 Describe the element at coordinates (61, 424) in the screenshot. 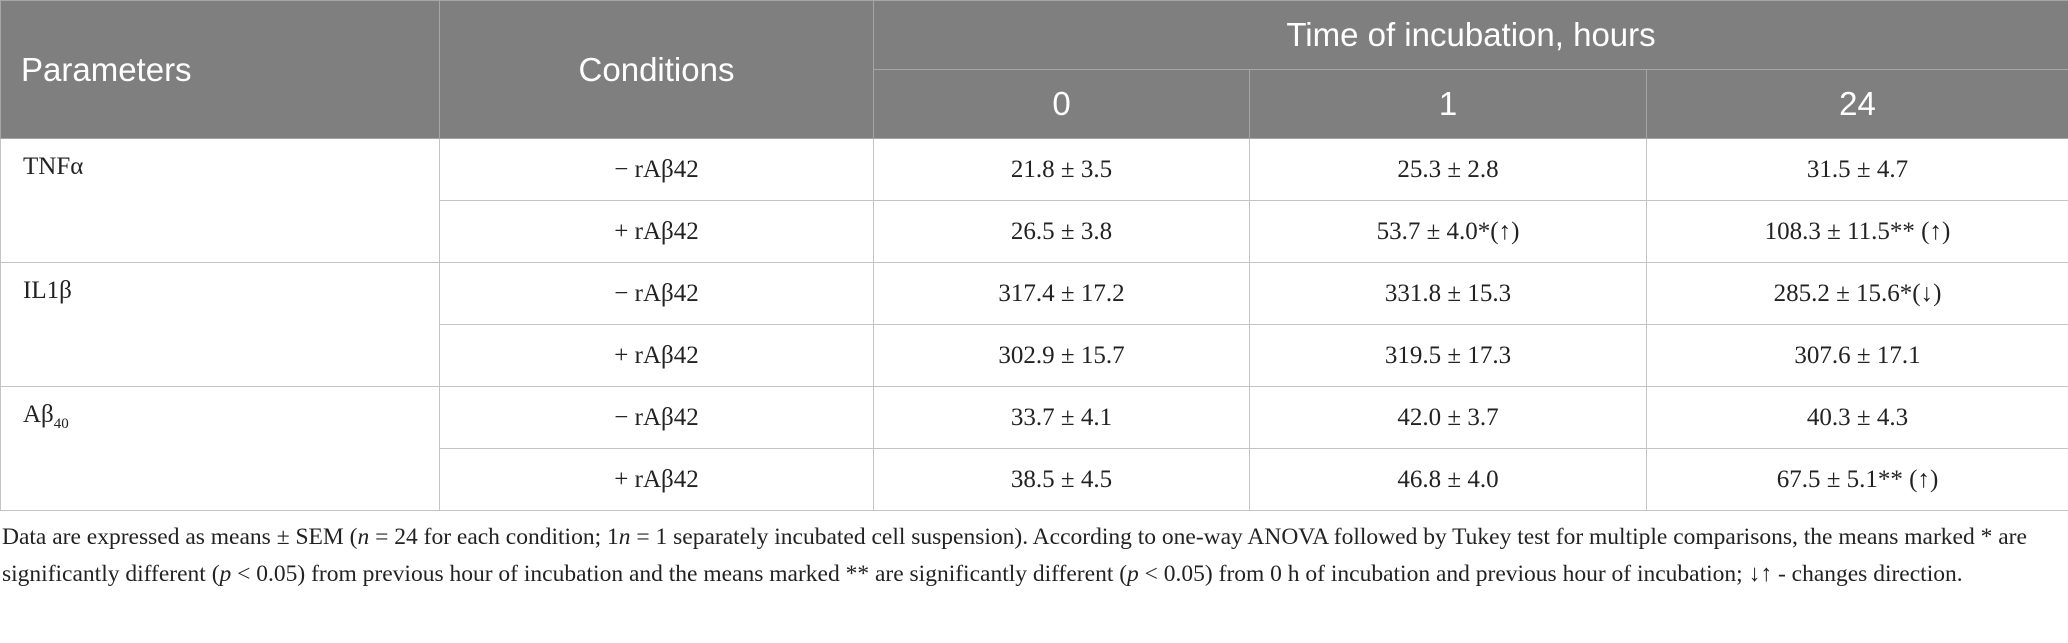

I see `parameter-subscript: 40` at that location.